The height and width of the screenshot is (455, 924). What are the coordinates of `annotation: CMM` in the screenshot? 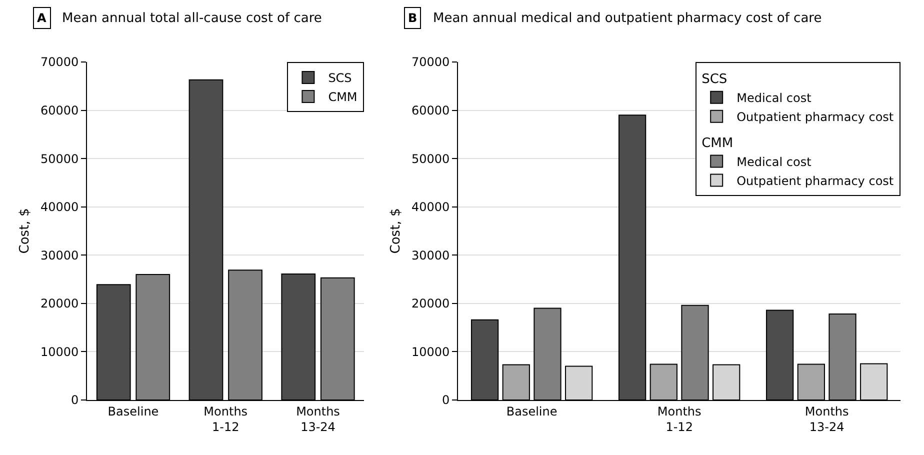 It's located at (718, 143).